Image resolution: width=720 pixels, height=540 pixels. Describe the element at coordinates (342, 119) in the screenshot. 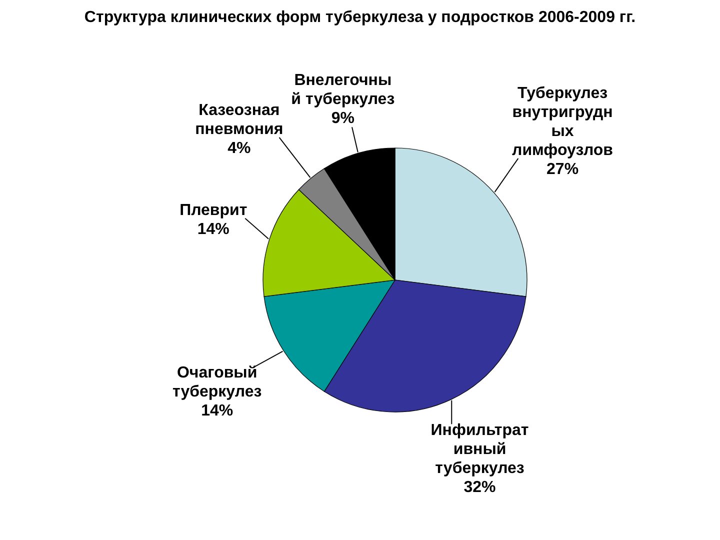

I see `data-label: 9%` at that location.